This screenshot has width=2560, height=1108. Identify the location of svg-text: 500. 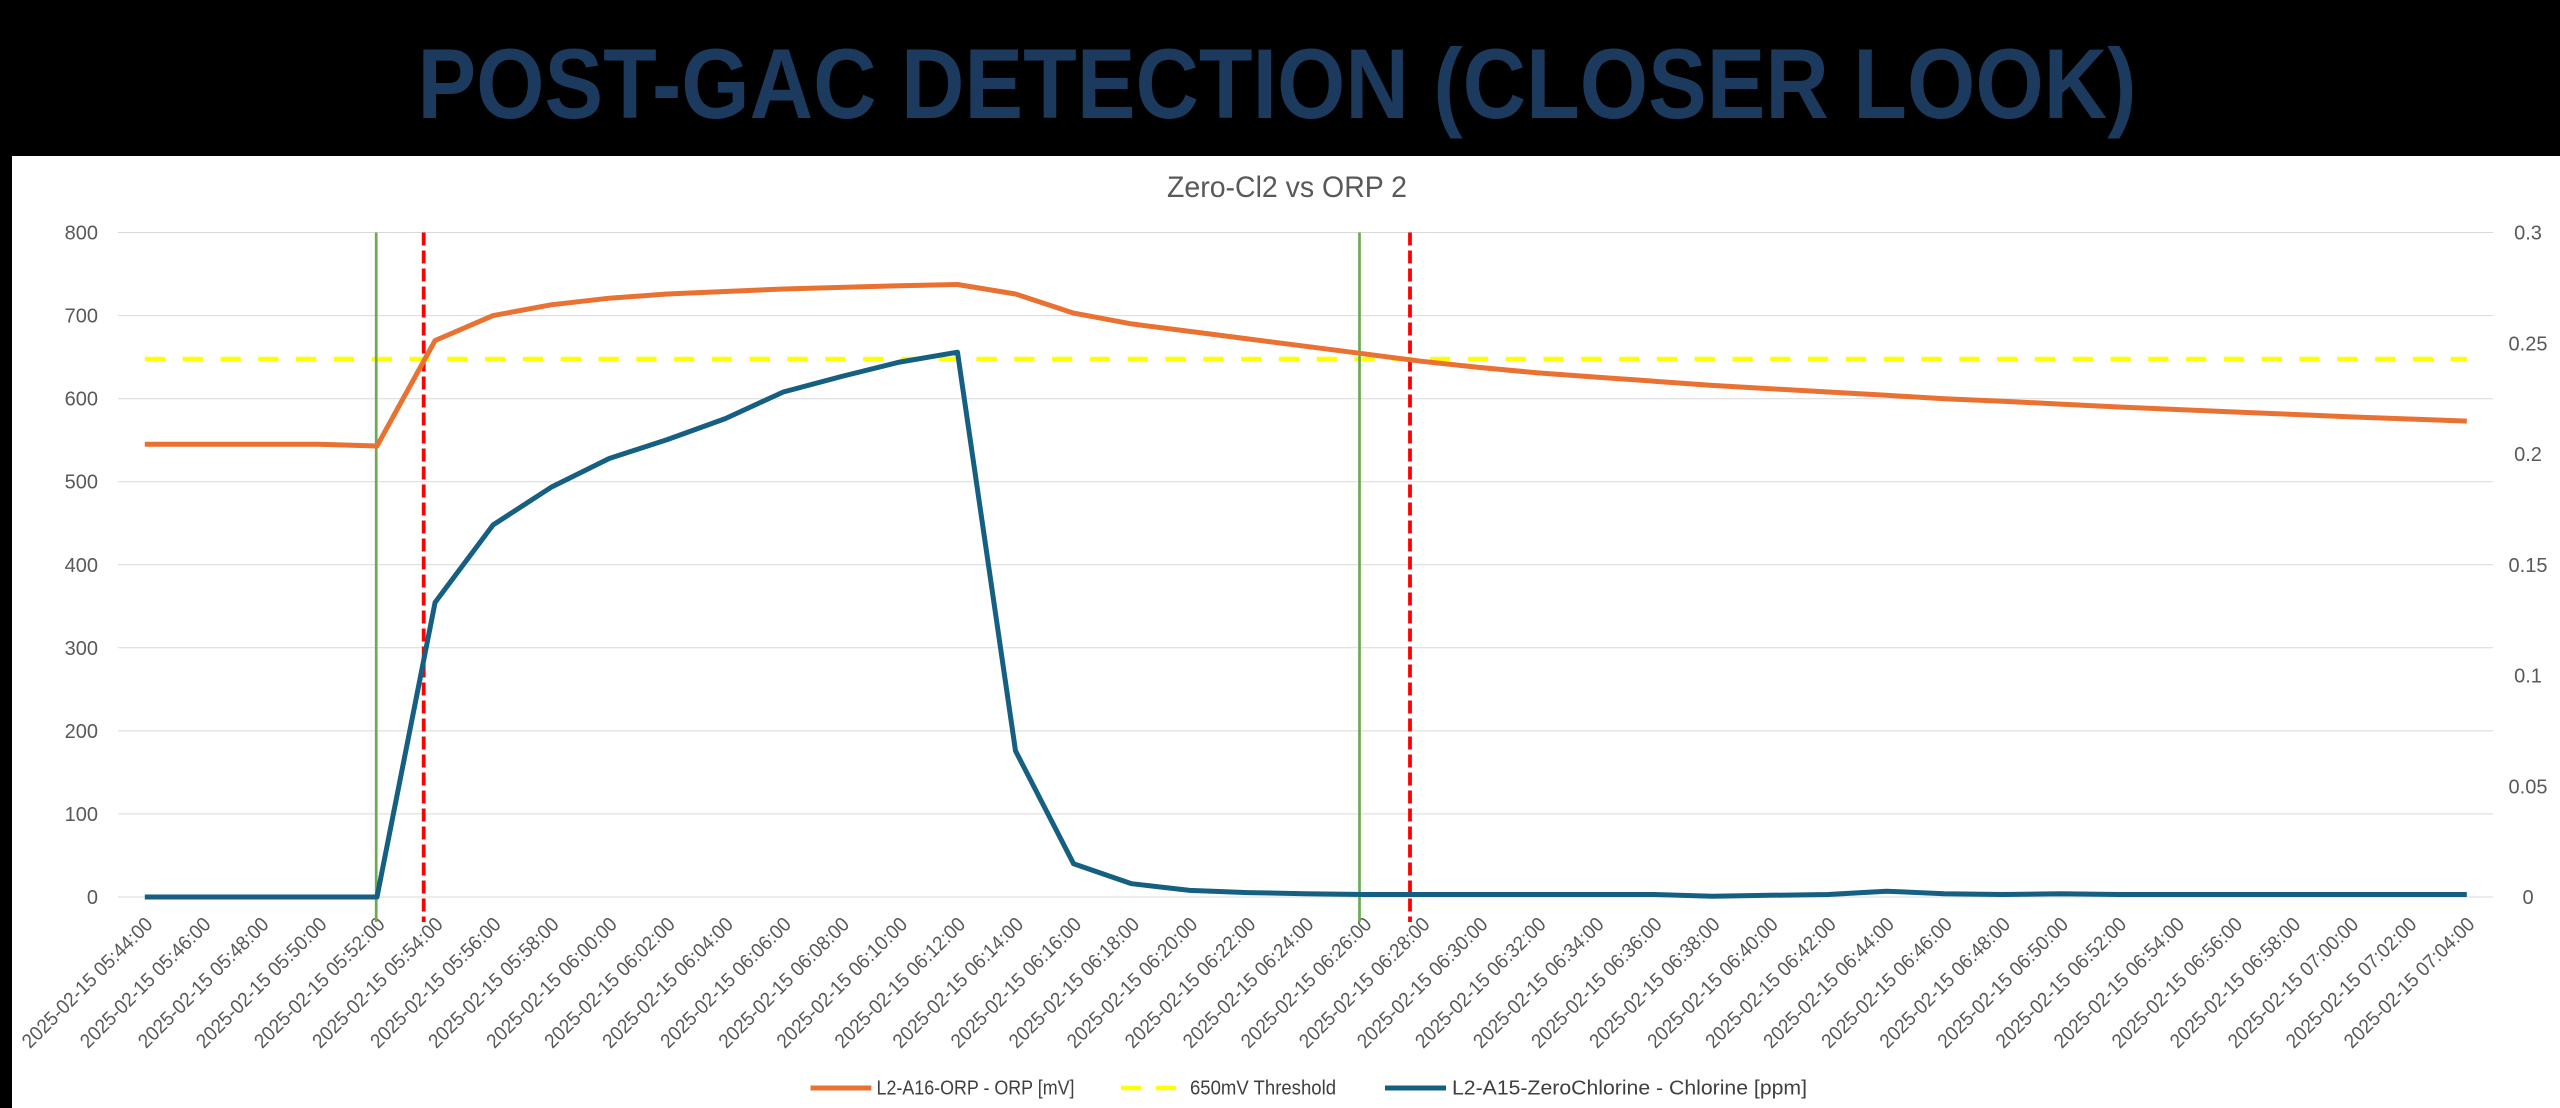
(81, 483).